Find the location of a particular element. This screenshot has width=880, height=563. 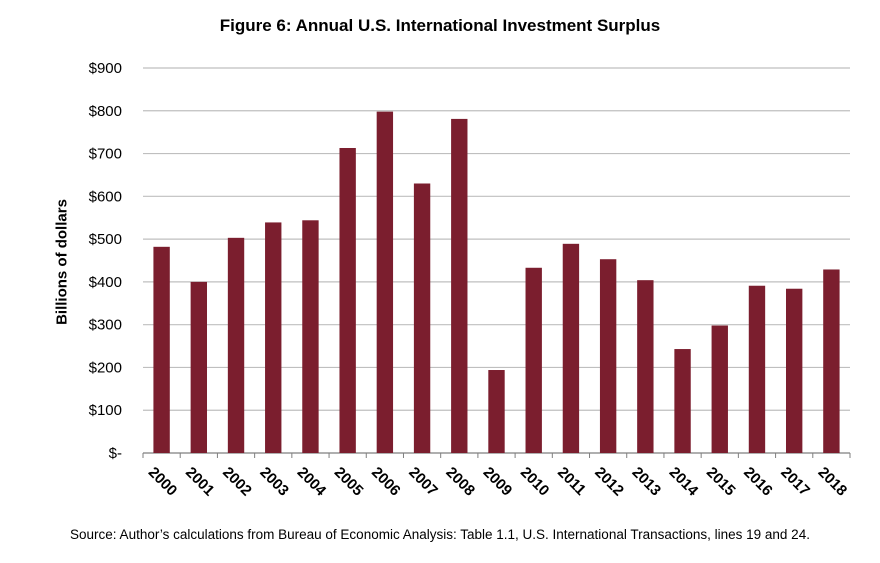

x-tick-label: 2012 is located at coordinates (609, 482).